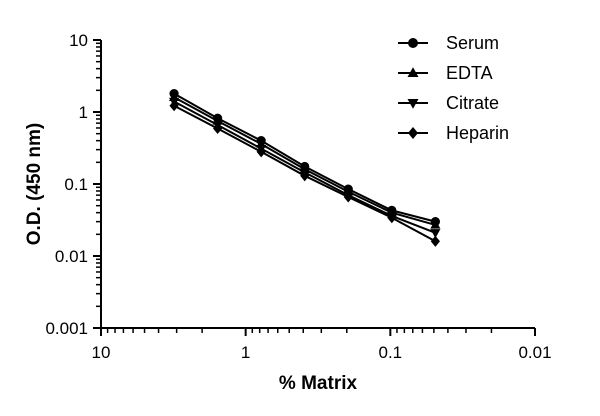  I want to click on legend-label-citrate: Citrate, so click(472, 103).